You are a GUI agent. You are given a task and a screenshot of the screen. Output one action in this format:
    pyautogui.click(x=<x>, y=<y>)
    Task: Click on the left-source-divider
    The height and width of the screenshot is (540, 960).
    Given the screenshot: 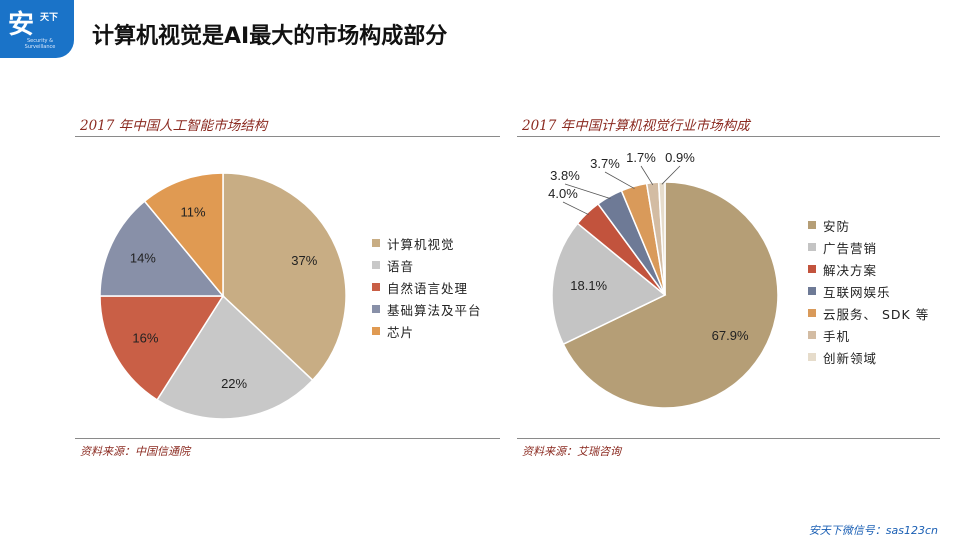 What is the action you would take?
    pyautogui.click(x=287, y=438)
    